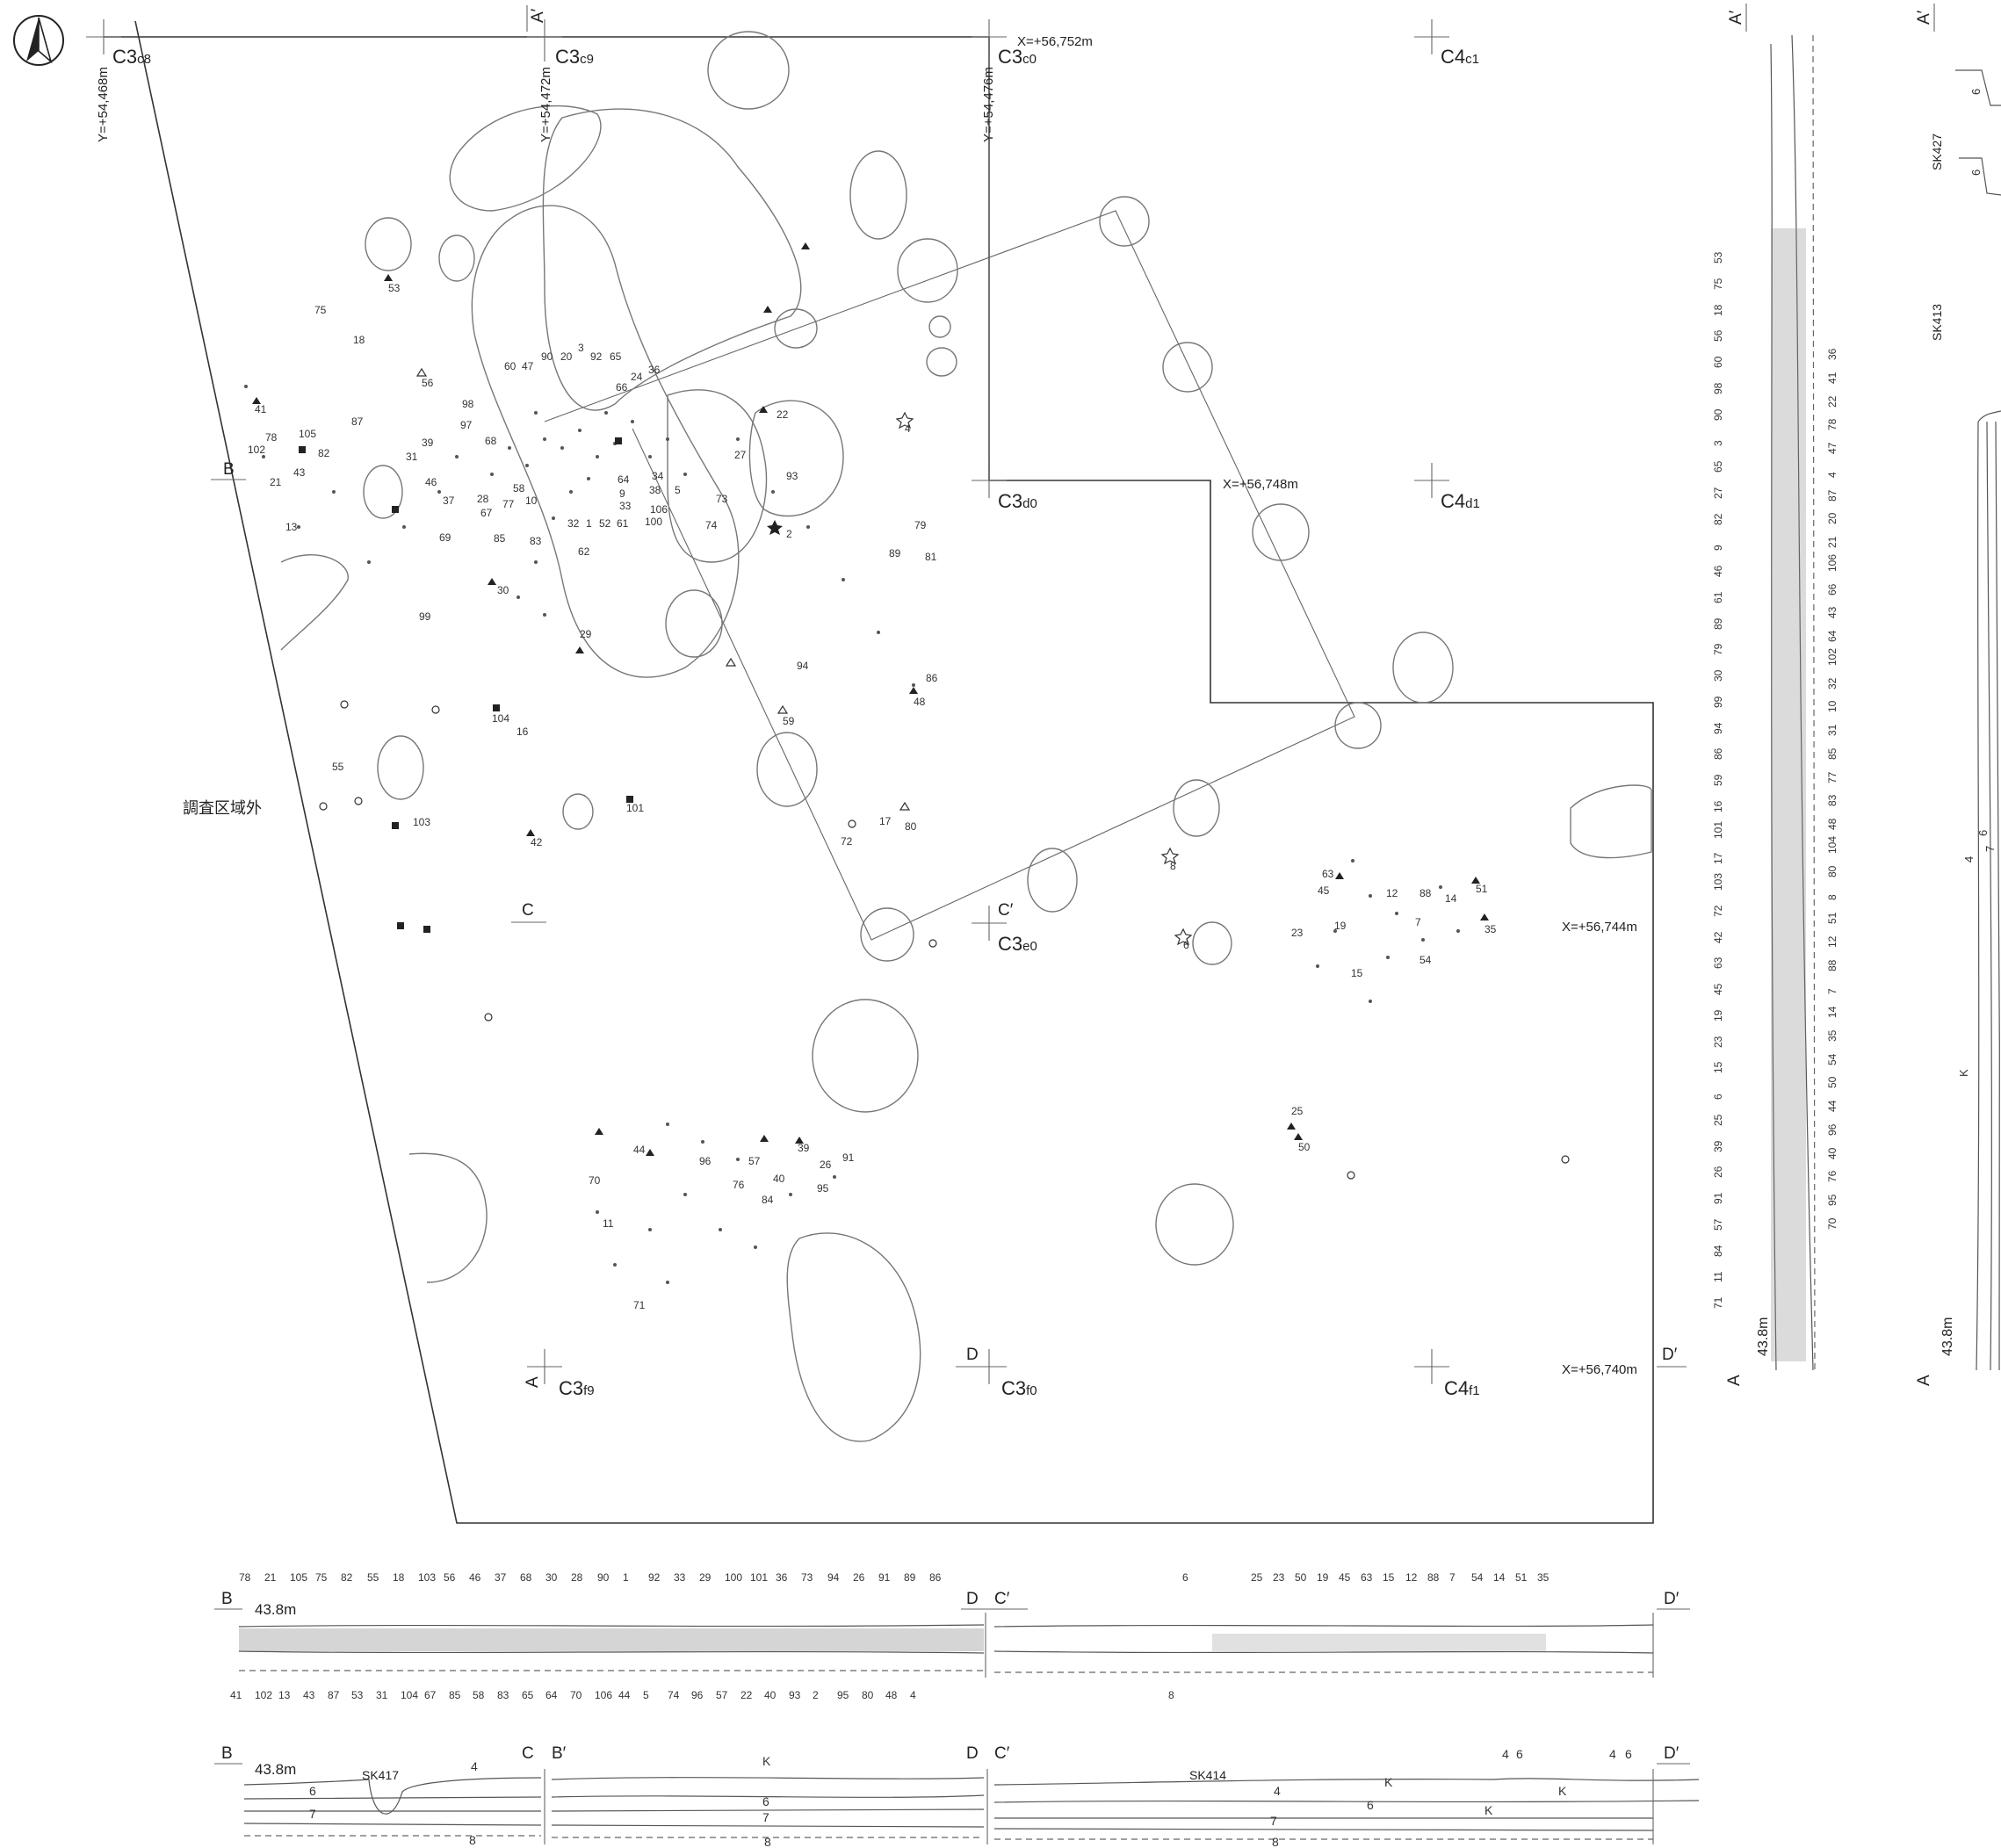 This screenshot has height=1848, width=2001. What do you see at coordinates (795, 1695) in the screenshot?
I see `section1-bottom-label-93: 93` at bounding box center [795, 1695].